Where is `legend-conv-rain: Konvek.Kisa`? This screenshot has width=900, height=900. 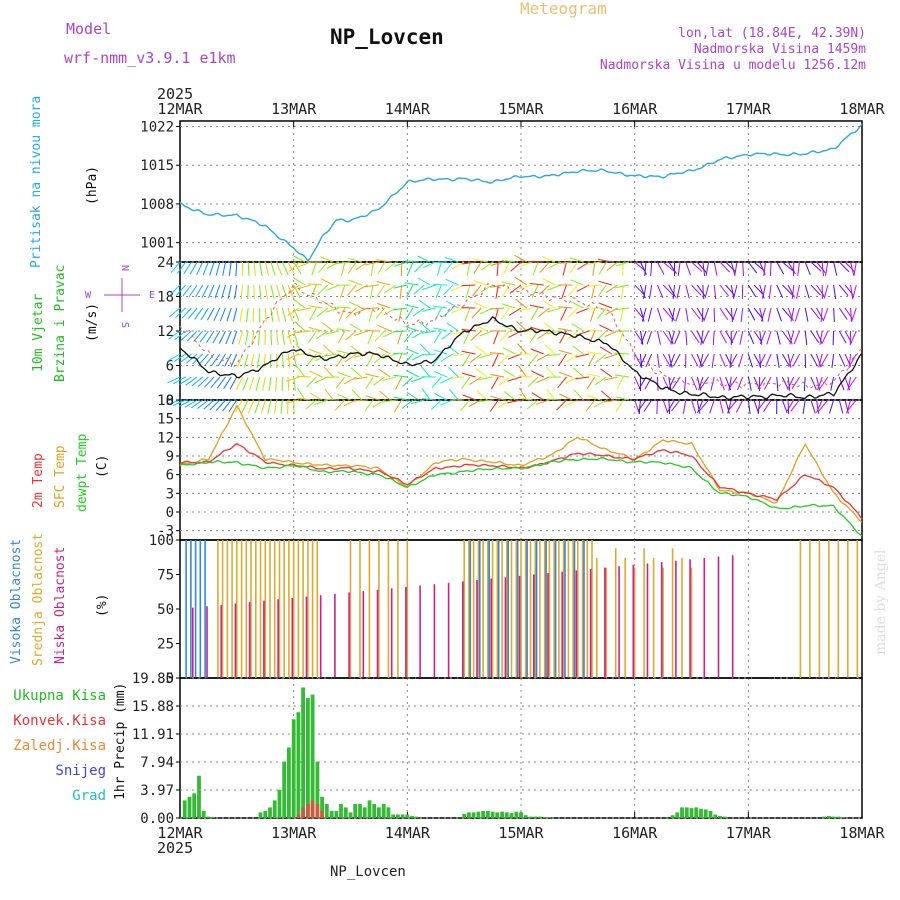
legend-conv-rain: Konvek.Kisa is located at coordinates (59, 721).